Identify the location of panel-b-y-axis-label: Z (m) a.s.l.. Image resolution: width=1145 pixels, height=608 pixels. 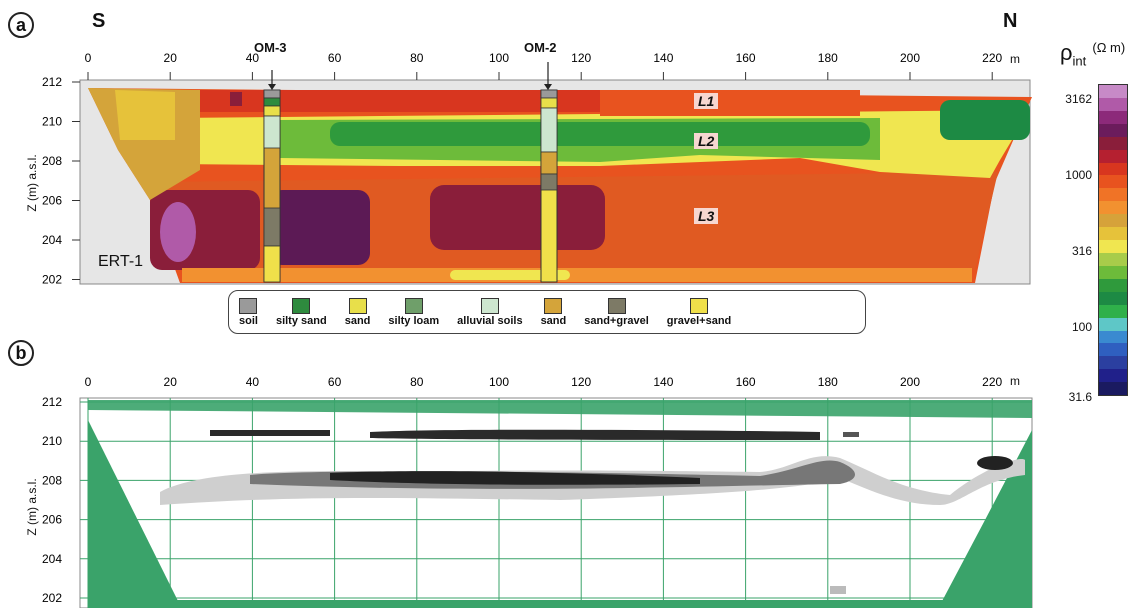
(32, 507).